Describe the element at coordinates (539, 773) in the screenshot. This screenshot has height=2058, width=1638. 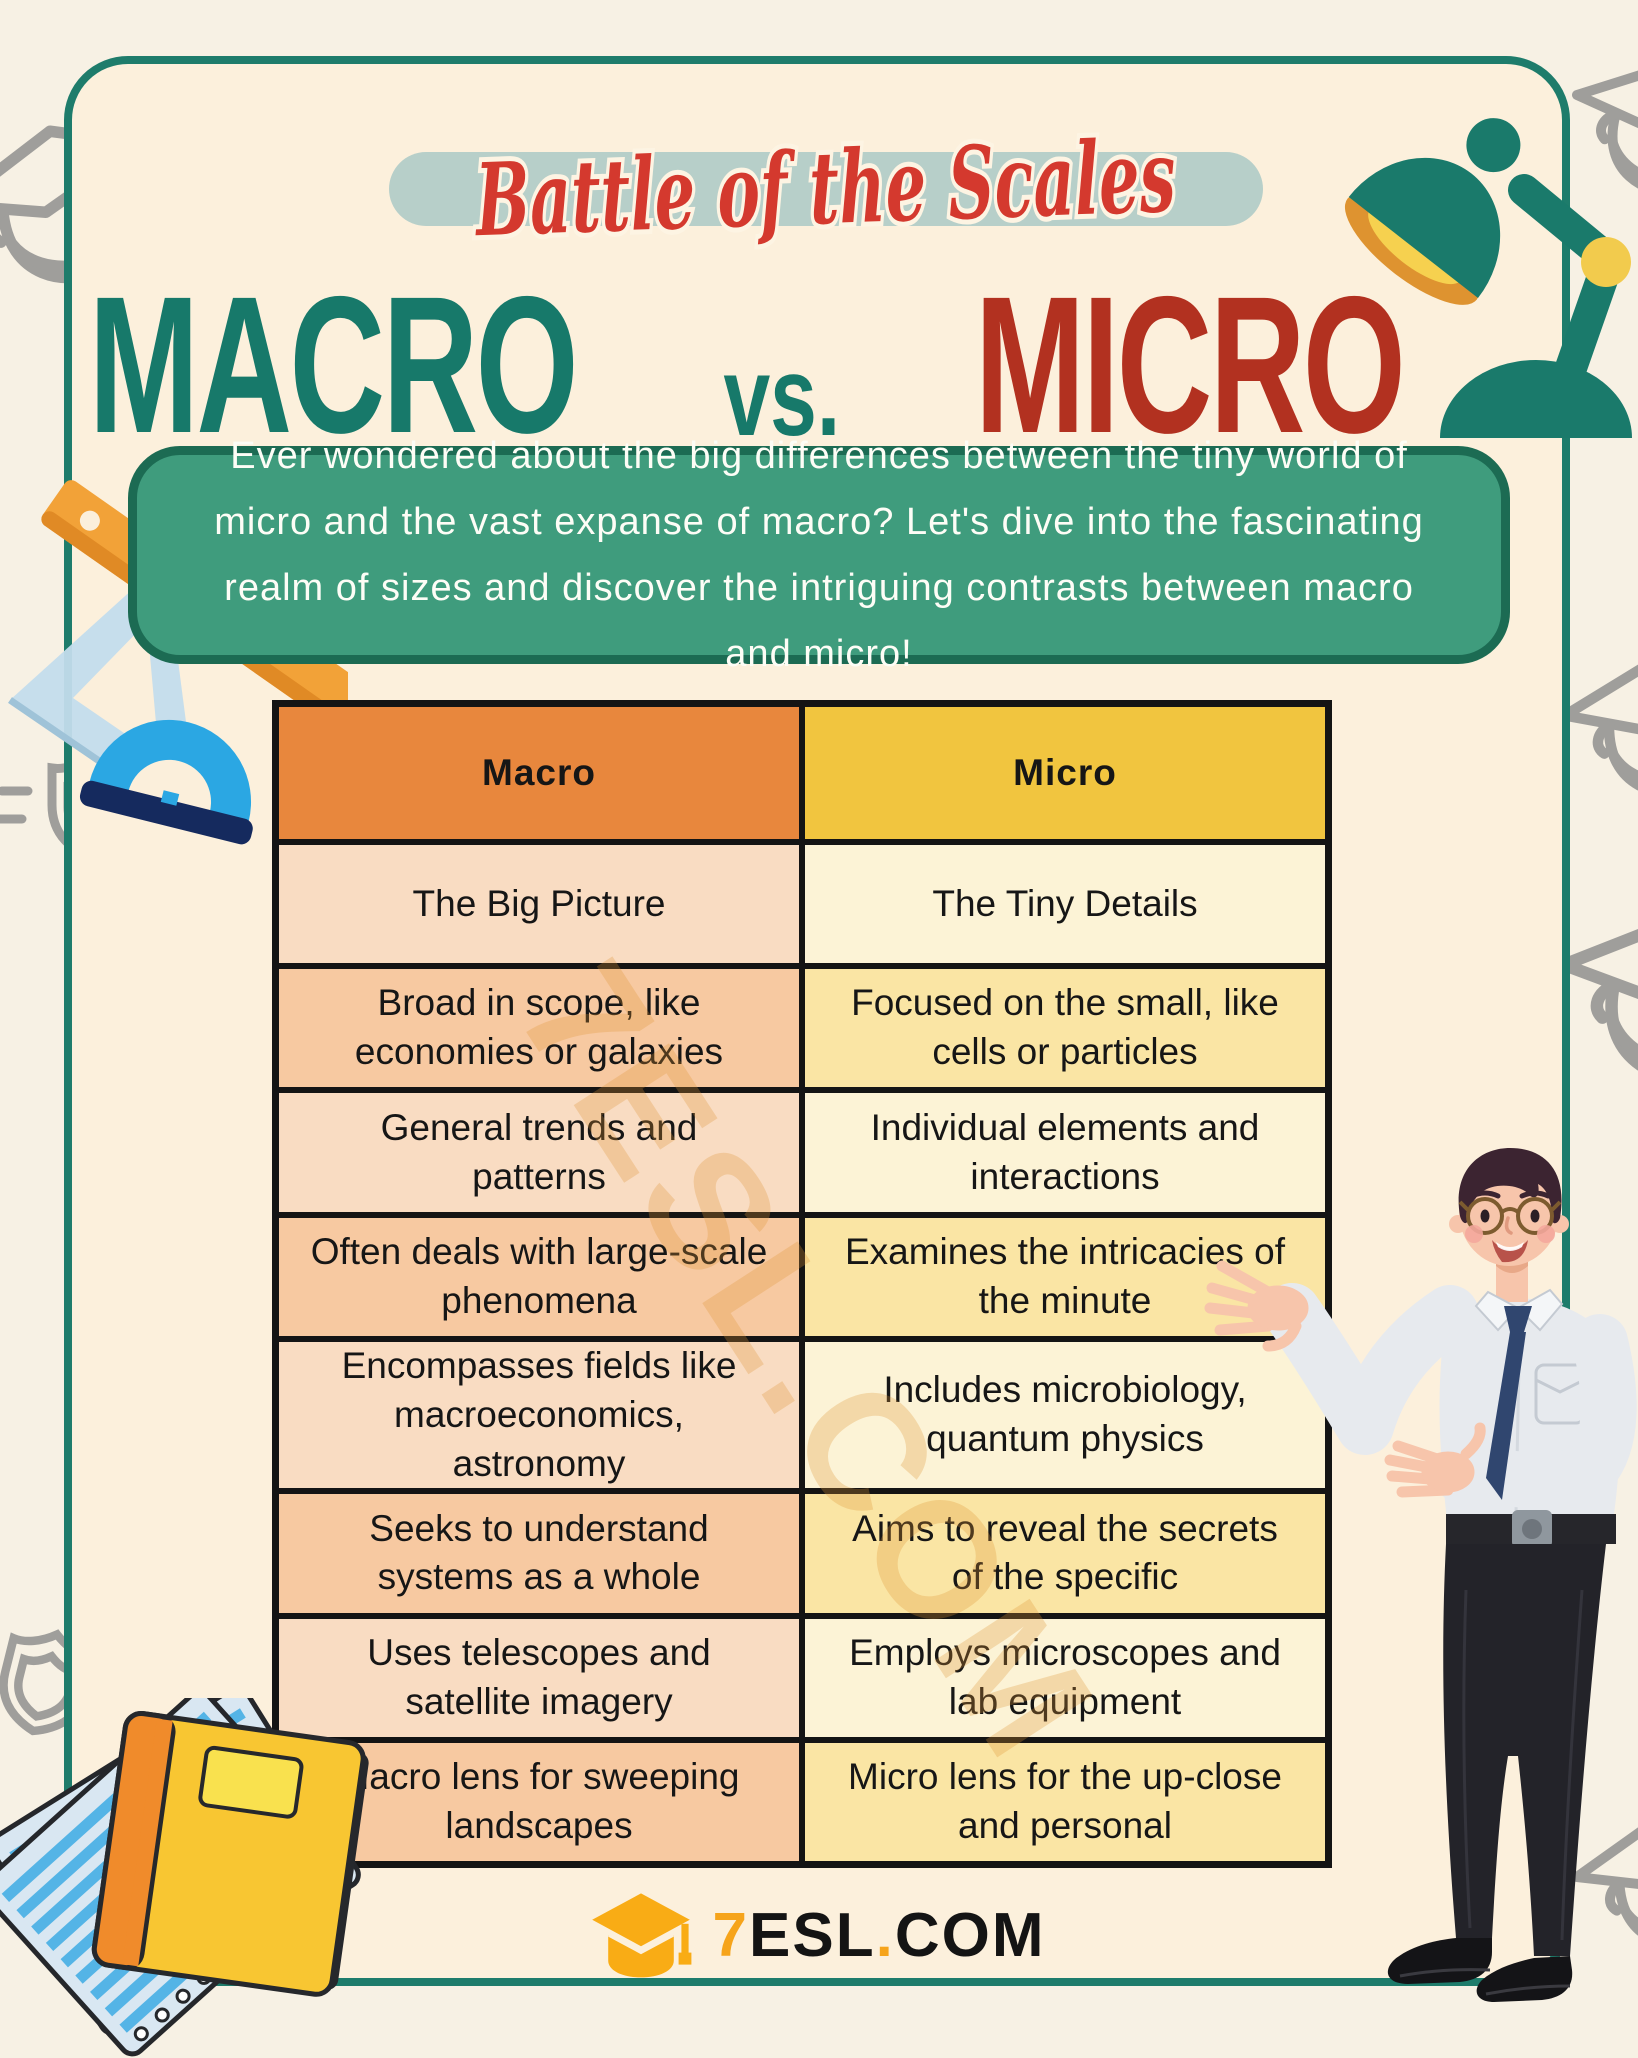
I see `column-header-macro: Macro` at that location.